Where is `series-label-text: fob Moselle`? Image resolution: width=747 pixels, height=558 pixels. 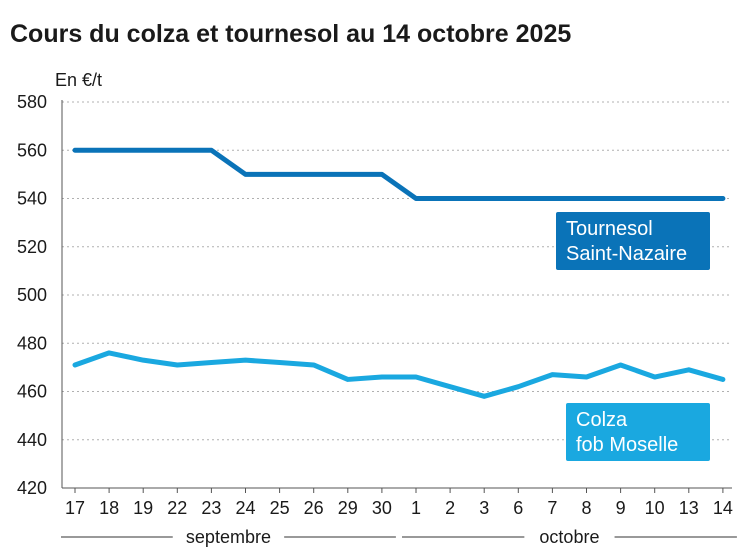
series-label-text: fob Moselle is located at coordinates (627, 445).